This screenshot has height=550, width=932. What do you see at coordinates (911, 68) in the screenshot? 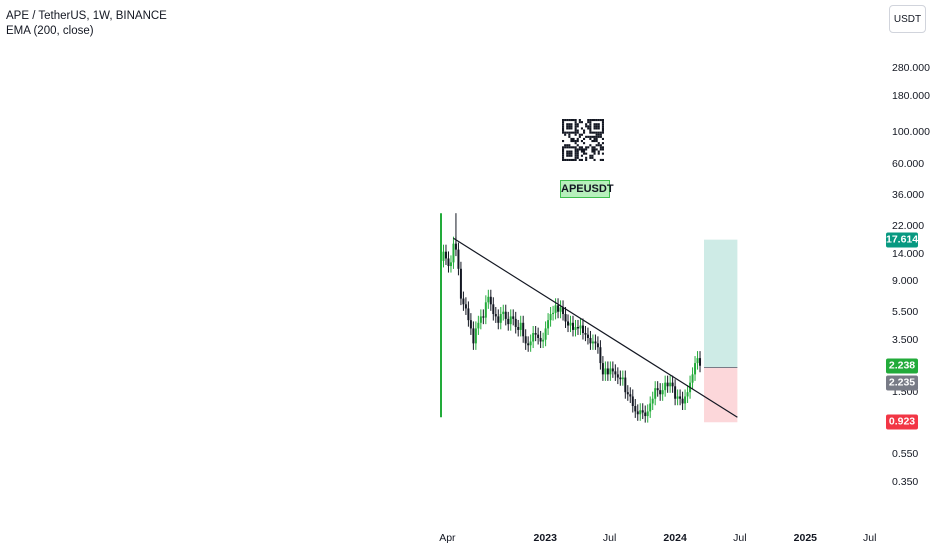
I see `price-tick-label: 280.000` at bounding box center [911, 68].